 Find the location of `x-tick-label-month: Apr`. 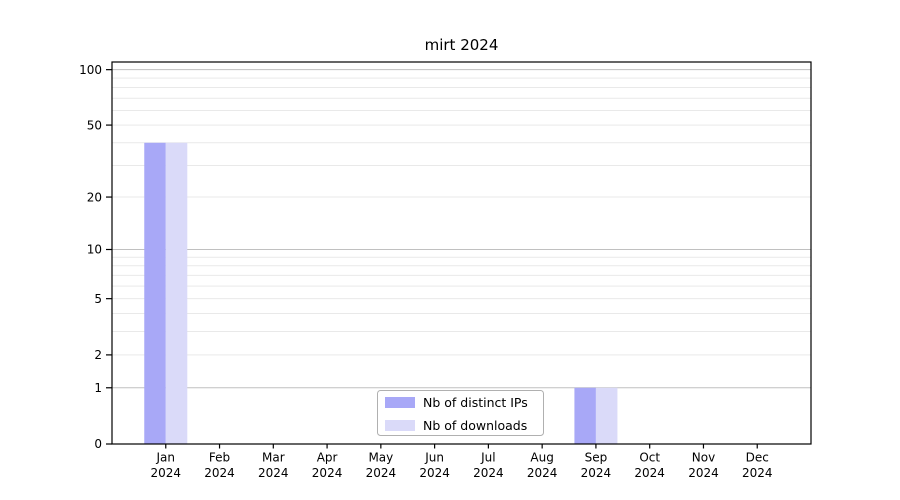

x-tick-label-month: Apr is located at coordinates (327, 458).